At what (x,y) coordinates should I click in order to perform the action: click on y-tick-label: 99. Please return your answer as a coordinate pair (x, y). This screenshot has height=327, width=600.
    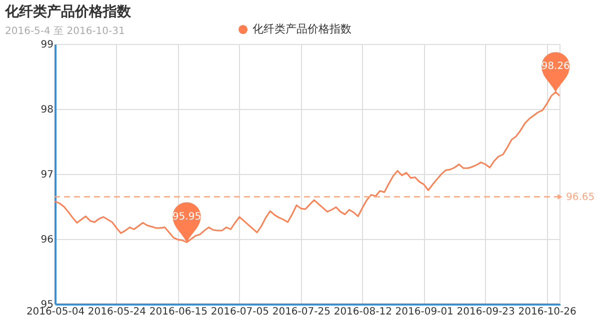
    Looking at the image, I should click on (47, 45).